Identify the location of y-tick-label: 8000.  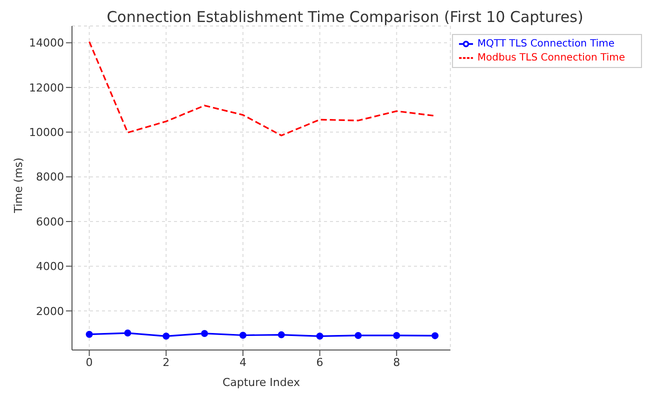
(50, 177).